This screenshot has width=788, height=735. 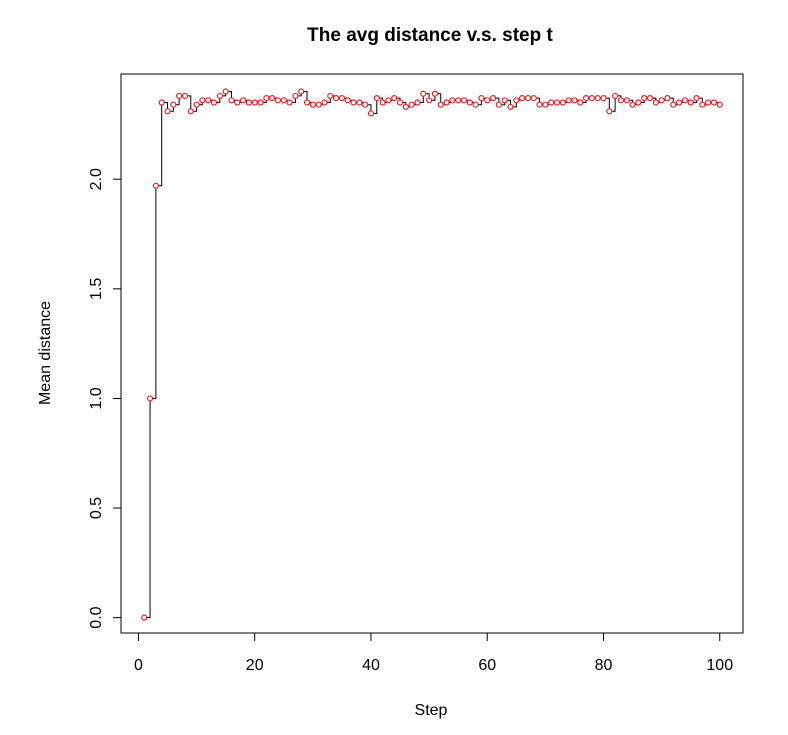 What do you see at coordinates (96, 398) in the screenshot?
I see `y-tick-label: 1.0` at bounding box center [96, 398].